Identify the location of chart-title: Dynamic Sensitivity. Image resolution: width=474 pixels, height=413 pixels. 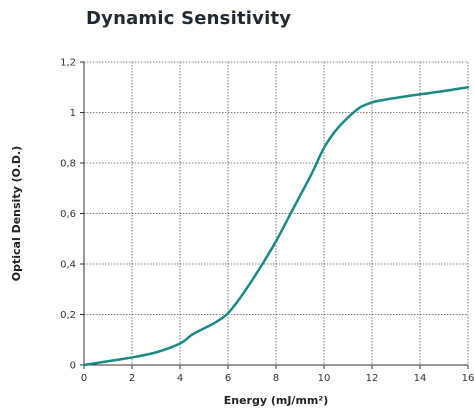
(189, 18).